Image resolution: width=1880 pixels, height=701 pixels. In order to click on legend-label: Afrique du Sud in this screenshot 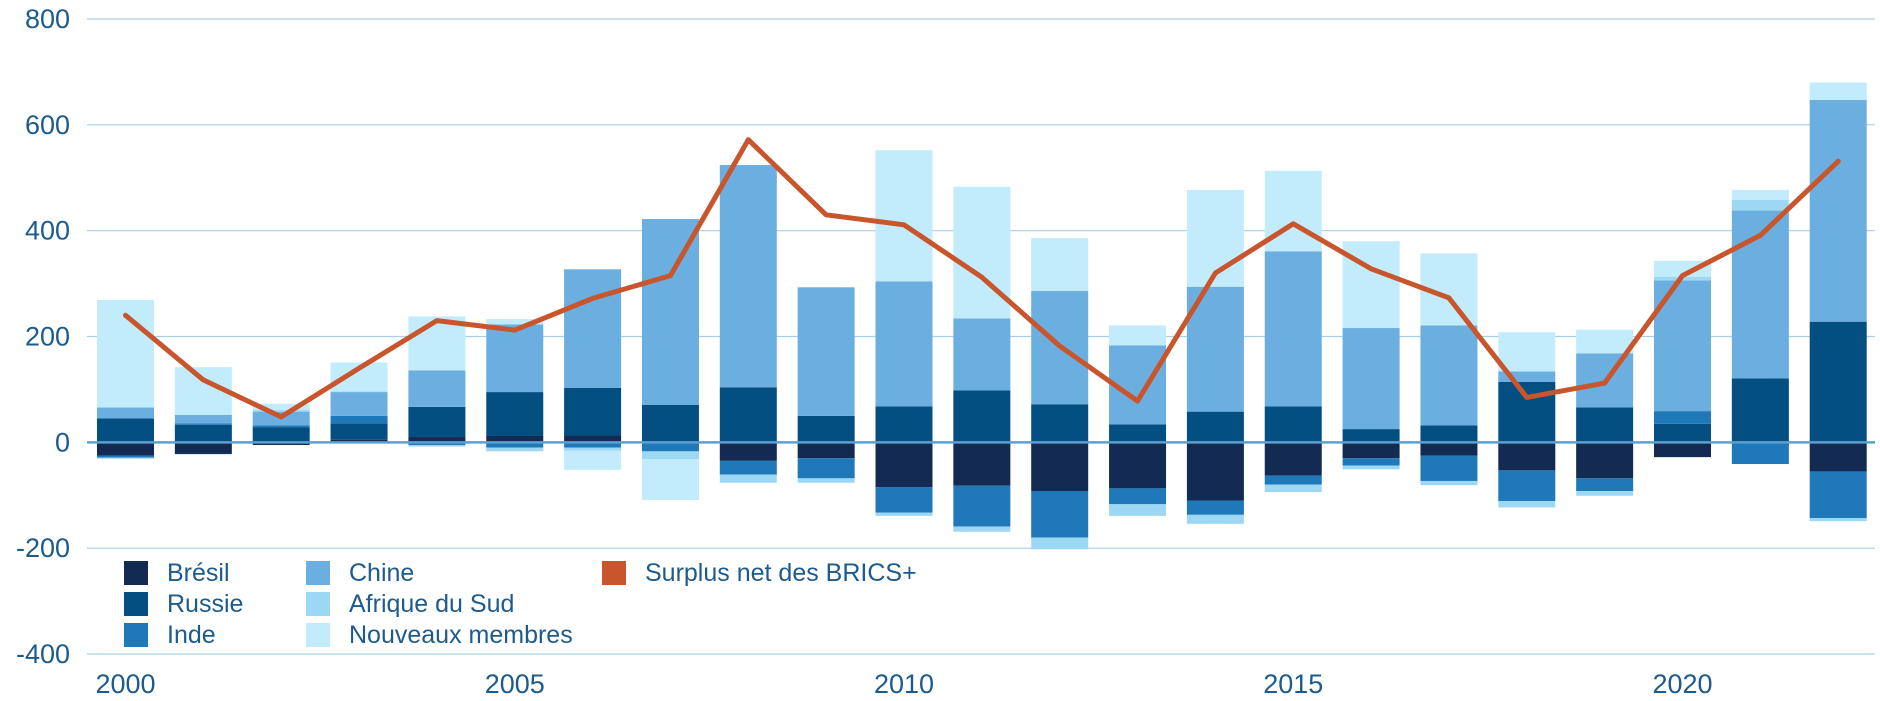, I will do `click(431, 604)`.